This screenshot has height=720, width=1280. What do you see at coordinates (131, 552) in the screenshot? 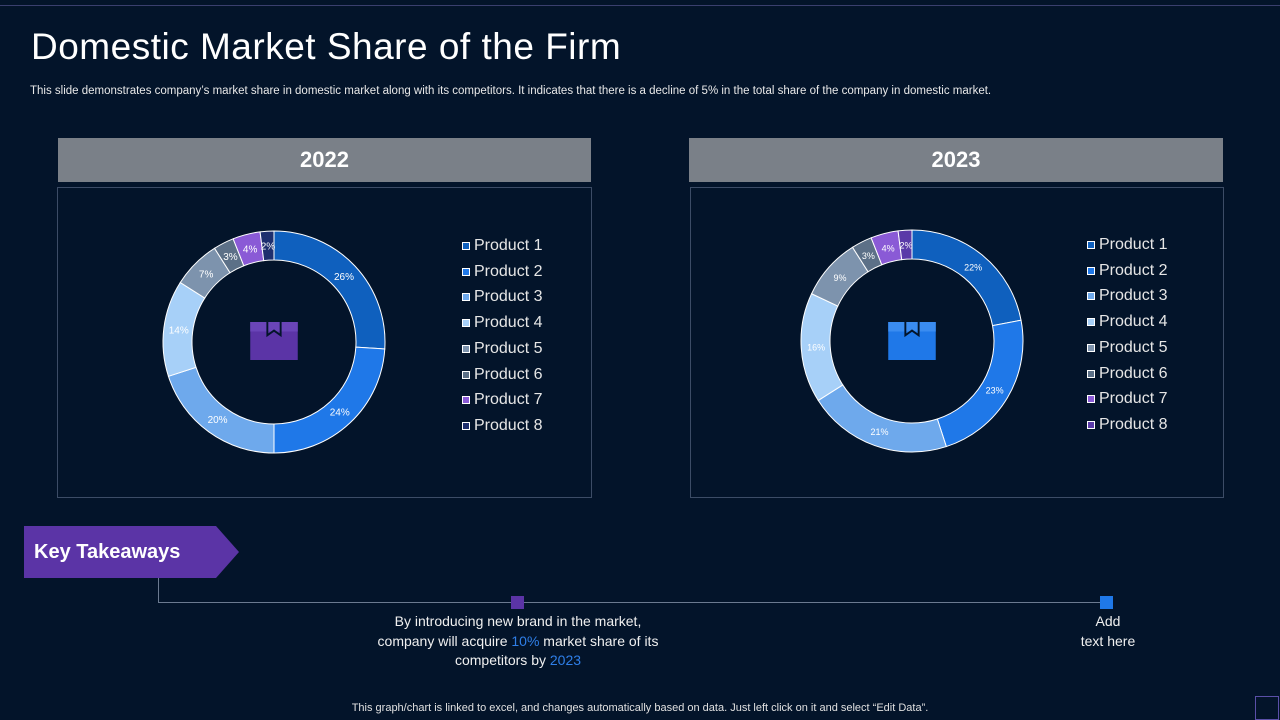
I see `key-takeaways-label: Key Takeaways` at bounding box center [131, 552].